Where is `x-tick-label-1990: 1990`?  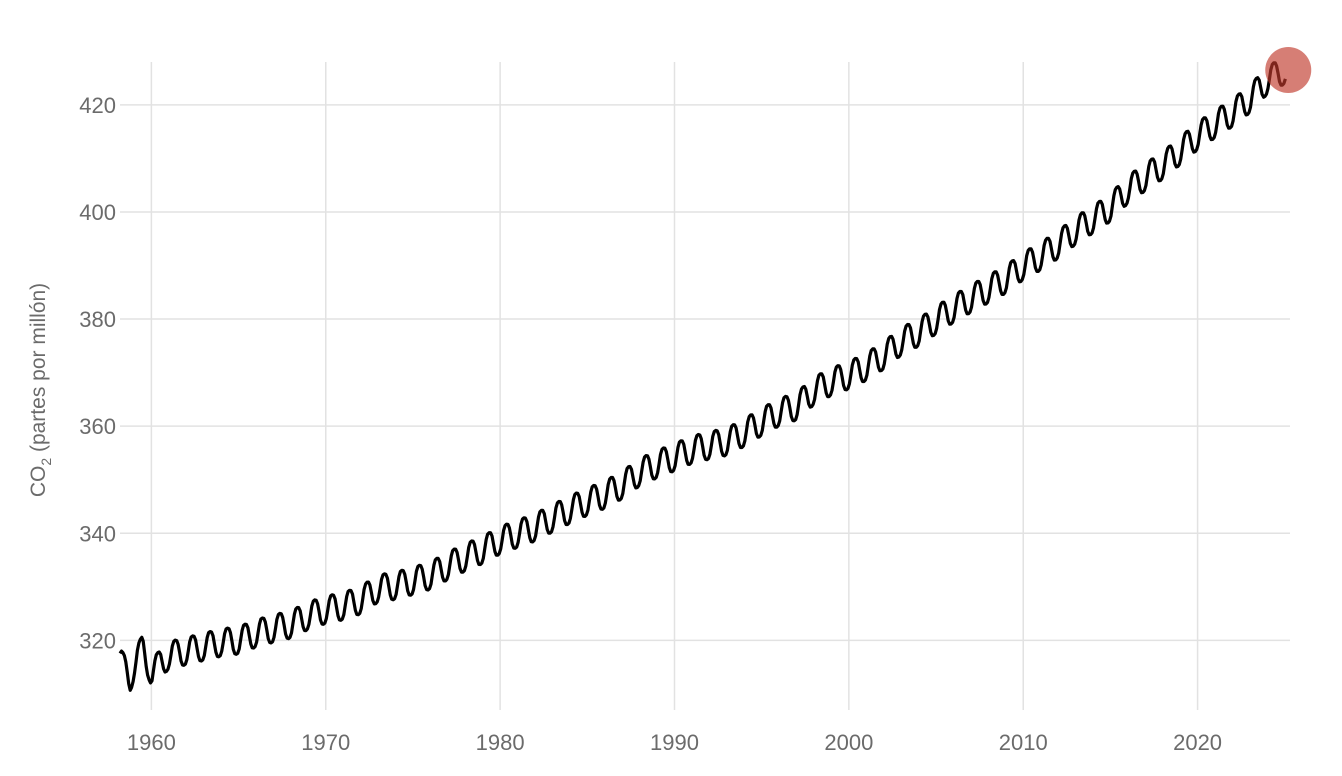 x-tick-label-1990: 1990 is located at coordinates (674, 742).